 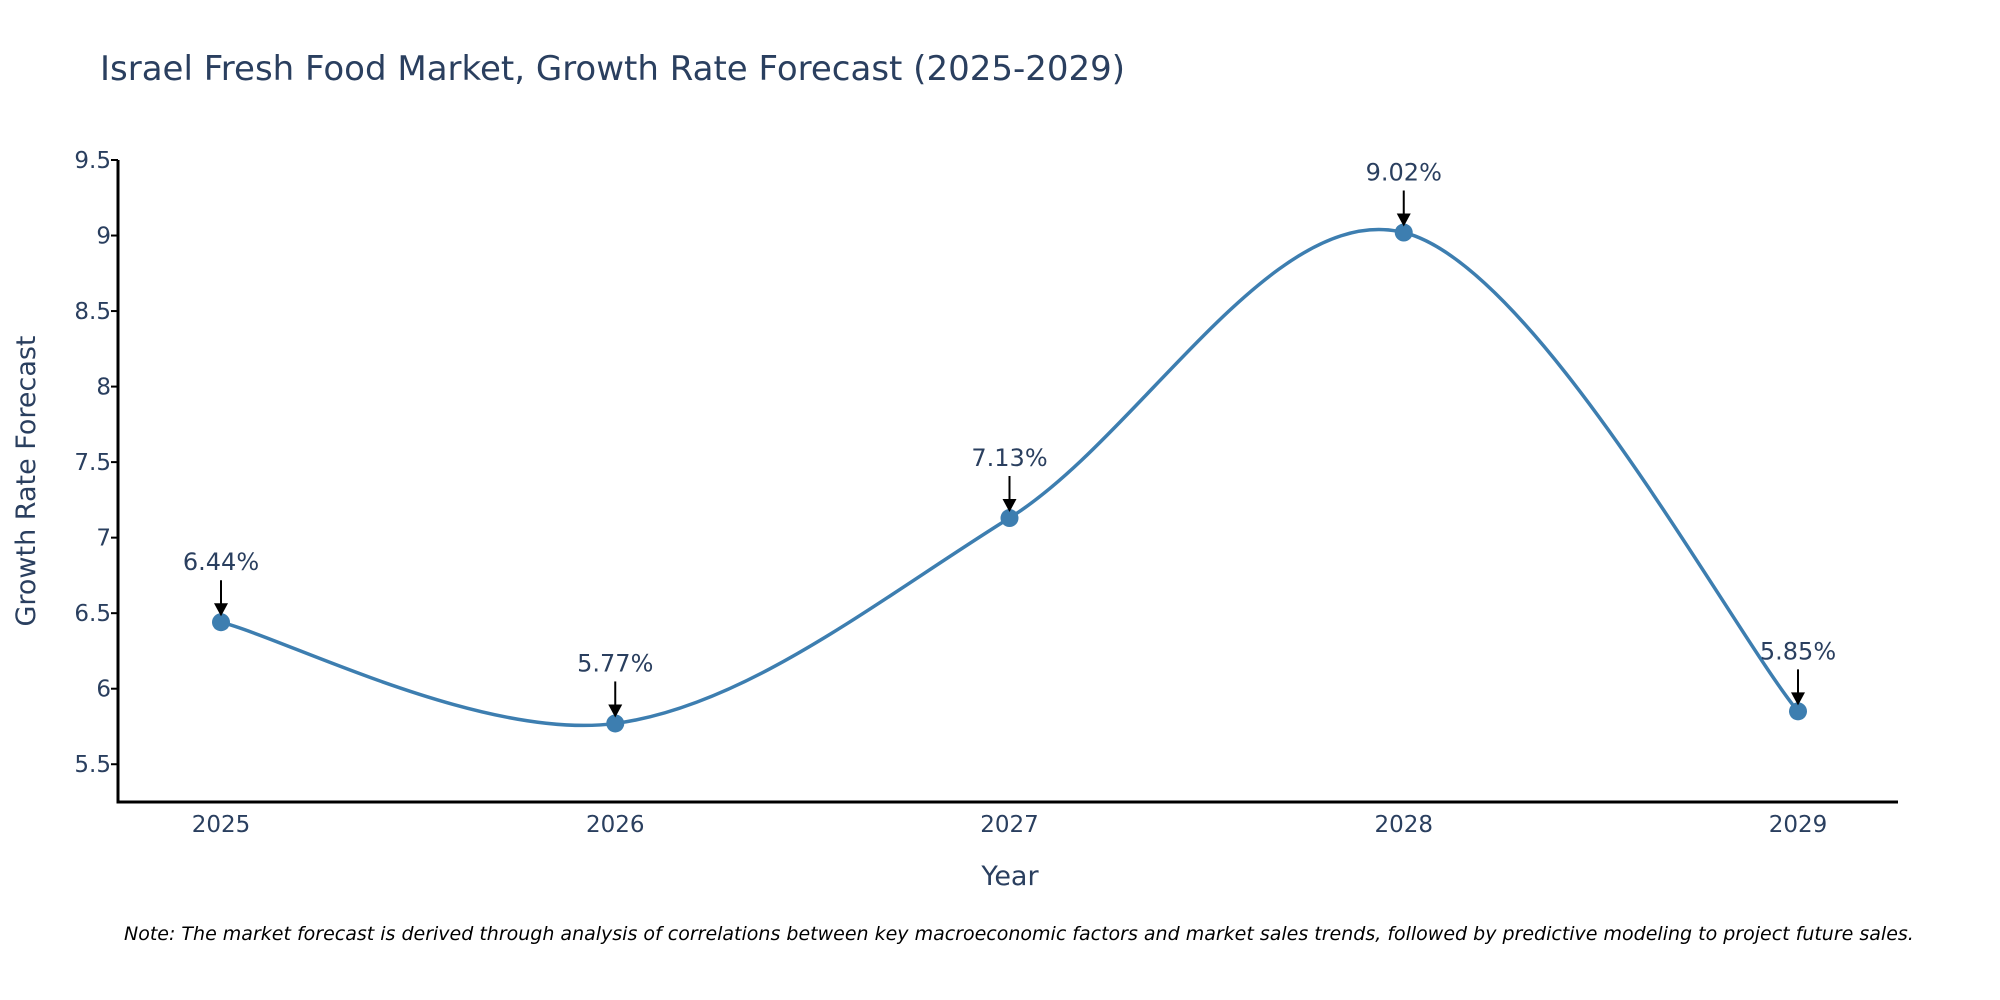 I want to click on y-tick-label: 9.5, so click(x=92, y=161).